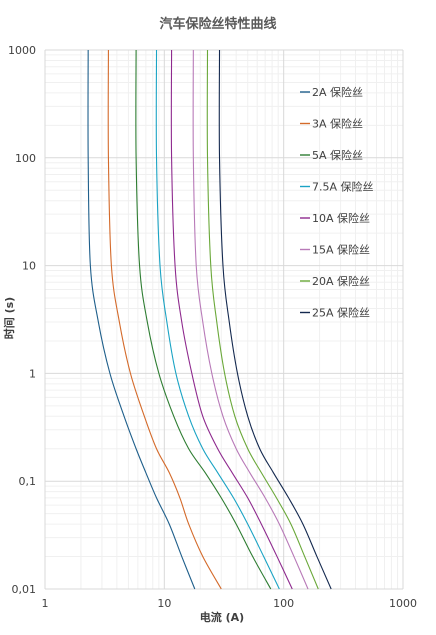  I want to click on x-axis-label: 电流 (A), so click(222, 617).